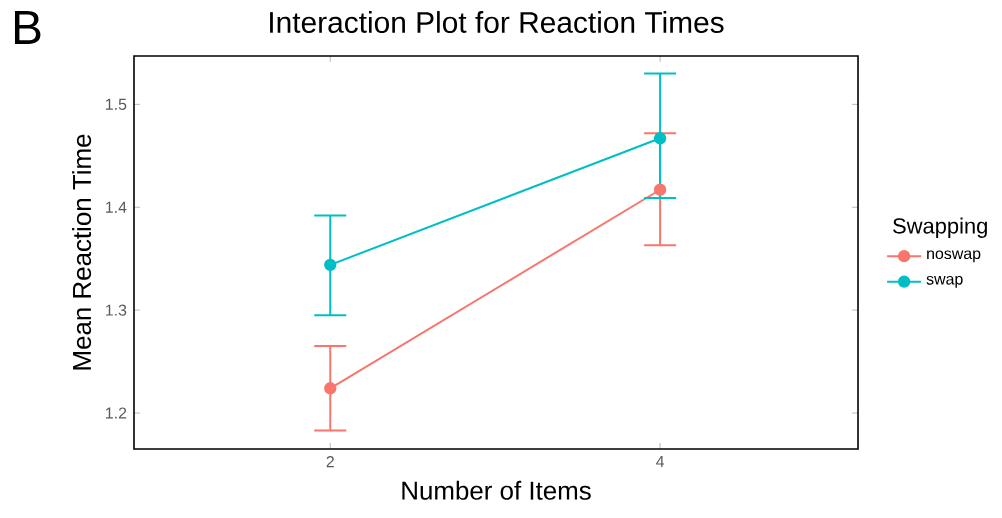 This screenshot has height=518, width=1002. What do you see at coordinates (330, 462) in the screenshot?
I see `x-tick-label: 2` at bounding box center [330, 462].